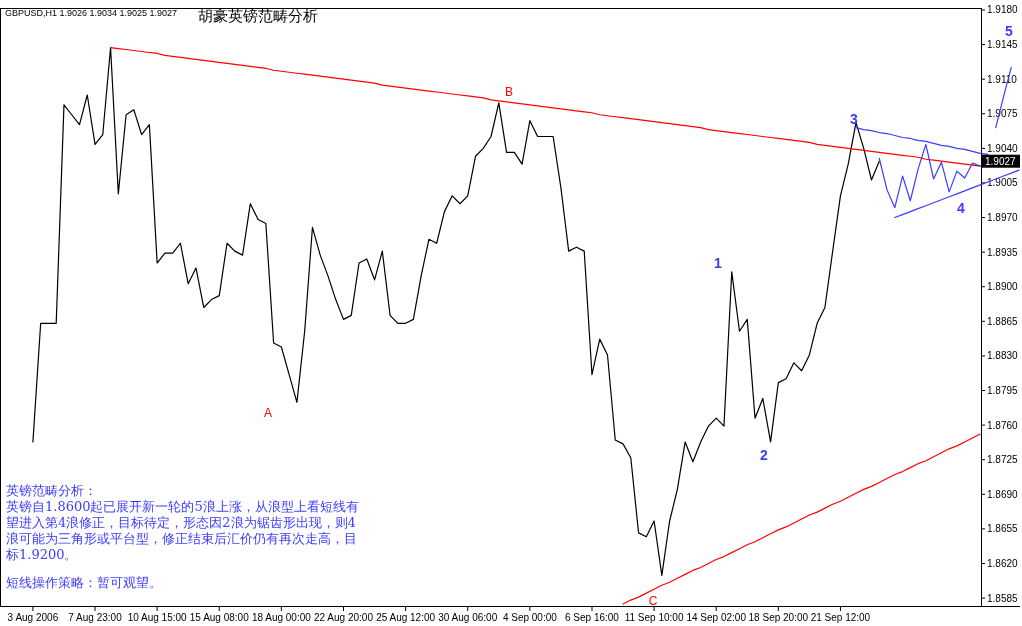  Describe the element at coordinates (1003, 287) in the screenshot. I see `y-tick-label: 1.8900` at that location.